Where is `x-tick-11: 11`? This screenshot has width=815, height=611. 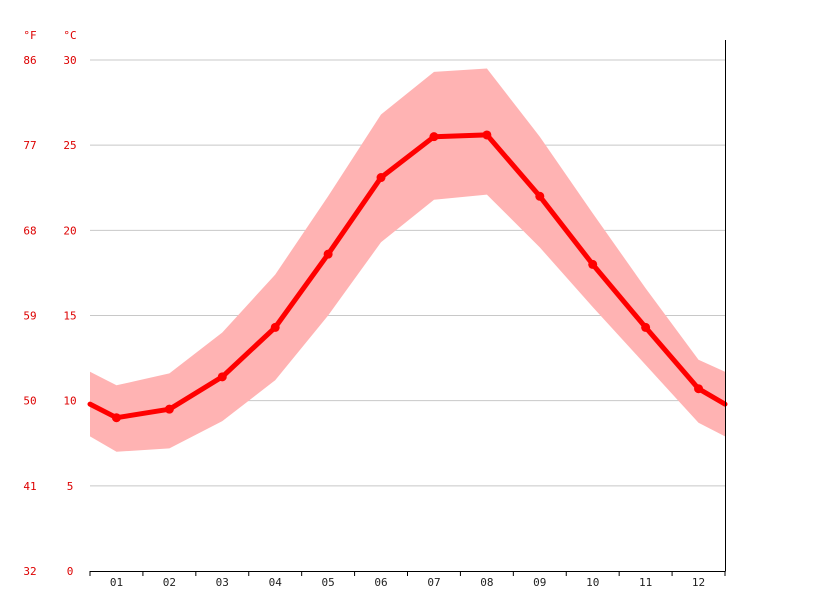
x-tick-11: 11 is located at coordinates (645, 582).